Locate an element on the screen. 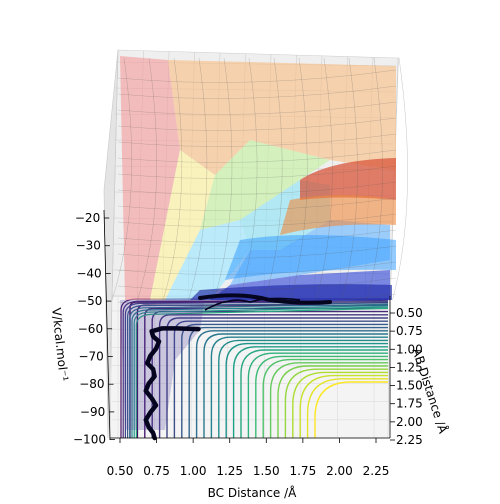 This screenshot has width=500, height=504. y-tick-label: 2.00 is located at coordinates (409, 422).